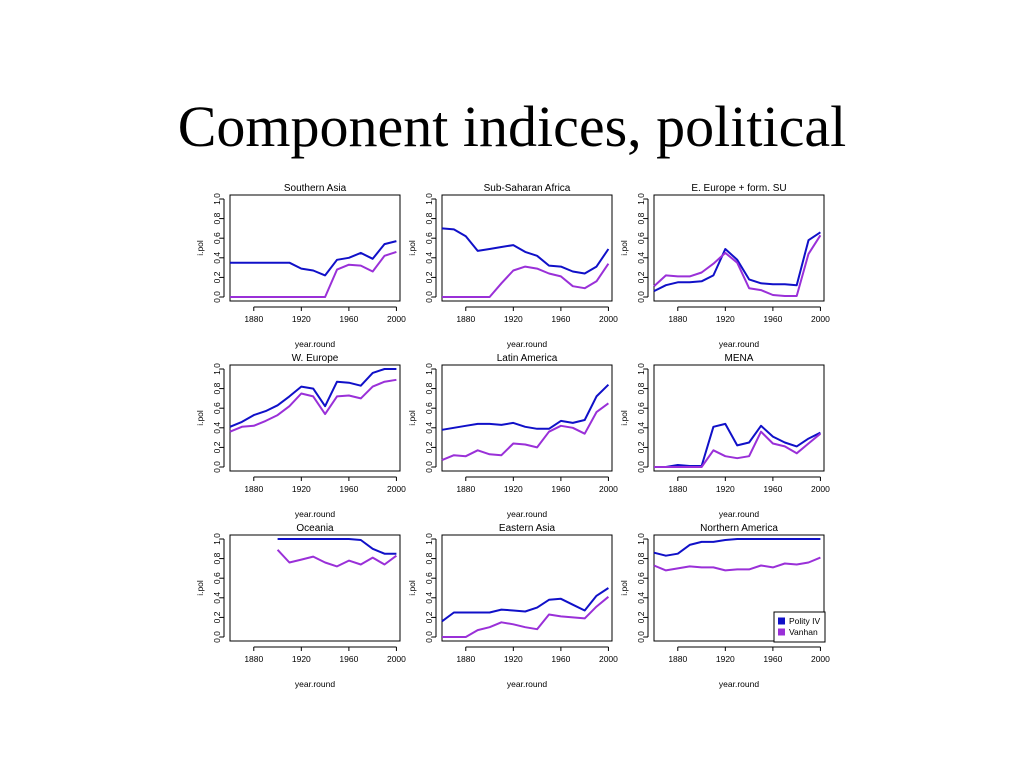 The height and width of the screenshot is (768, 1024). What do you see at coordinates (527, 358) in the screenshot?
I see `panel-title: Latin America` at bounding box center [527, 358].